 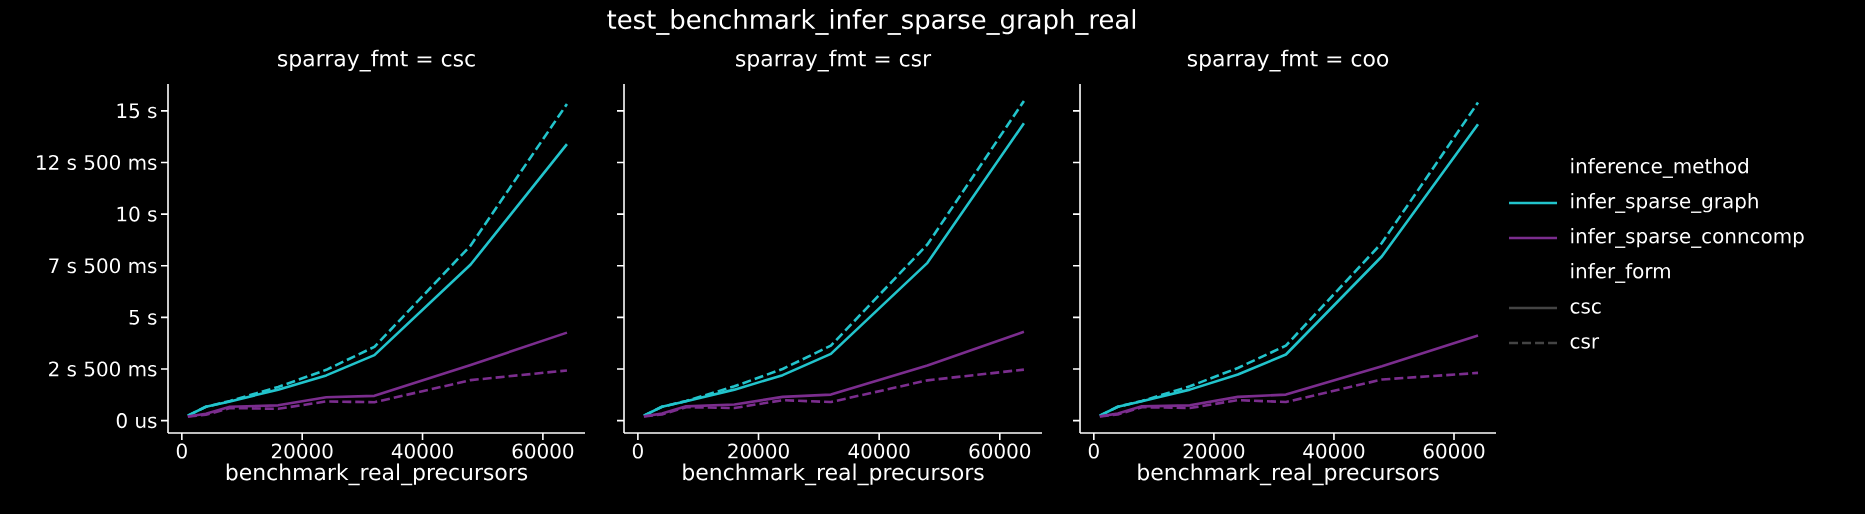 I want to click on legend-label: infer_sparse_graph, so click(x=1664, y=203).